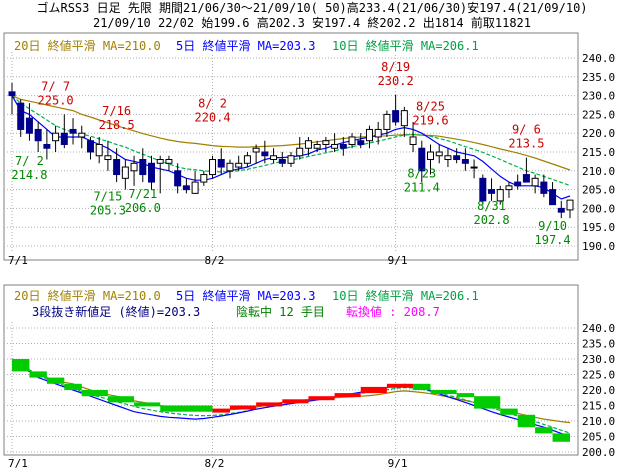 This screenshot has width=624, height=475. Describe the element at coordinates (56, 100) in the screenshot. I see `price-annotation: 225.0` at that location.